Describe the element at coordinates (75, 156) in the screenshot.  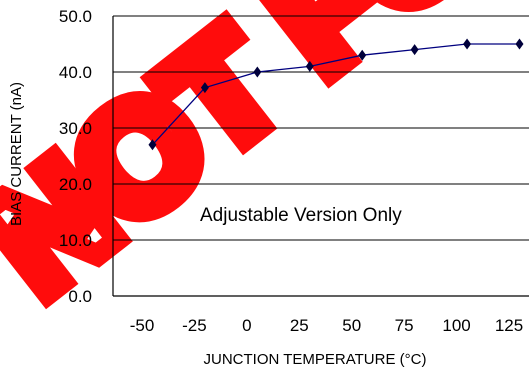
I see `y-tick-labels: 0.0 10.0 20.0 30.0 40.0 50.0` at that location.